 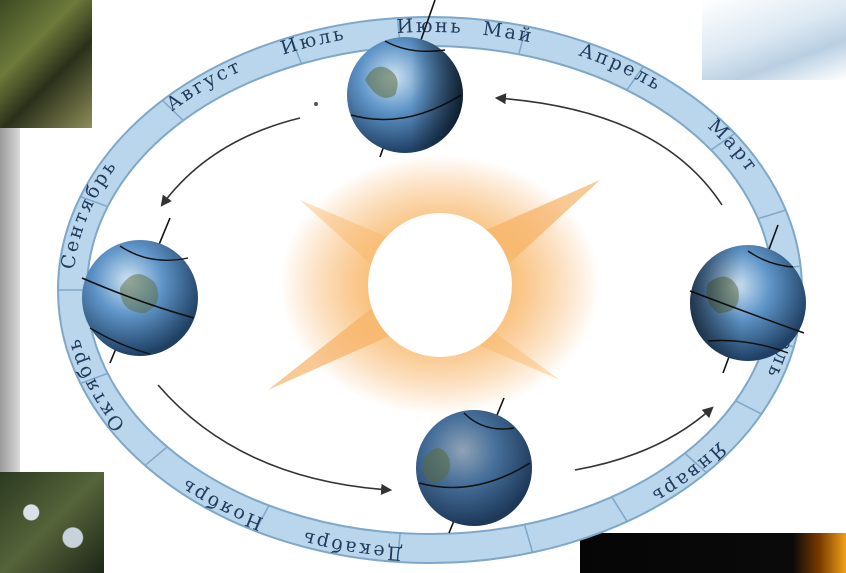 I want to click on sun-disk, so click(x=440, y=285).